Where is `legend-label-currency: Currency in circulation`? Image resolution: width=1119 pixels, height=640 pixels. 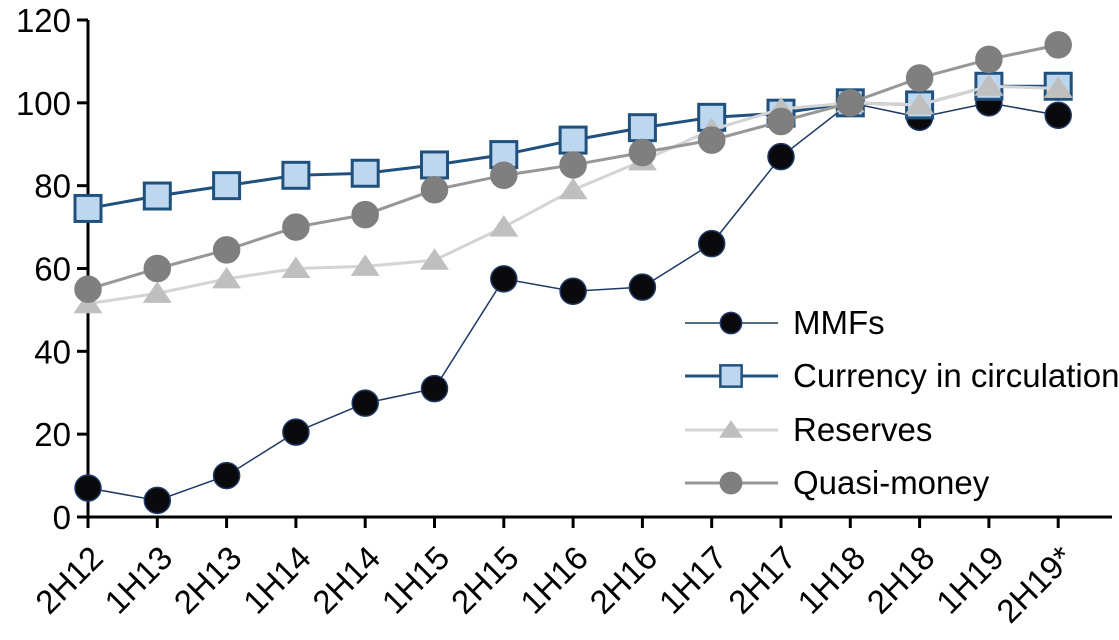
legend-label-currency: Currency in circulation is located at coordinates (956, 376).